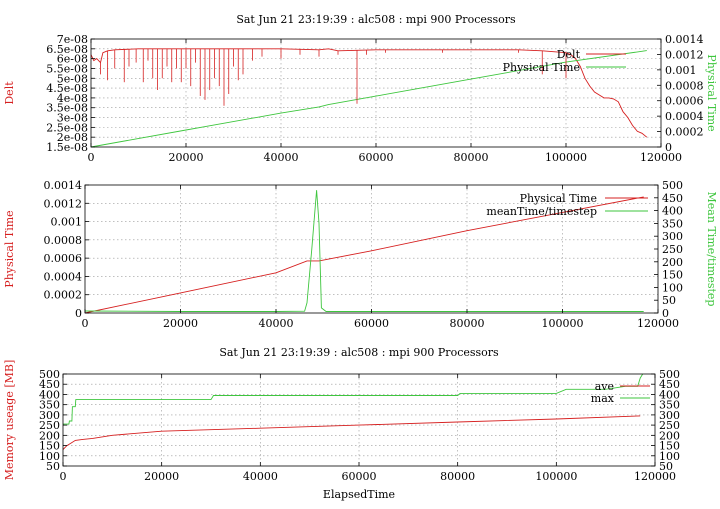 Image resolution: width=720 pixels, height=509 pixels. Describe the element at coordinates (67, 127) in the screenshot. I see `y-tick-label: 2.5e-08` at that location.